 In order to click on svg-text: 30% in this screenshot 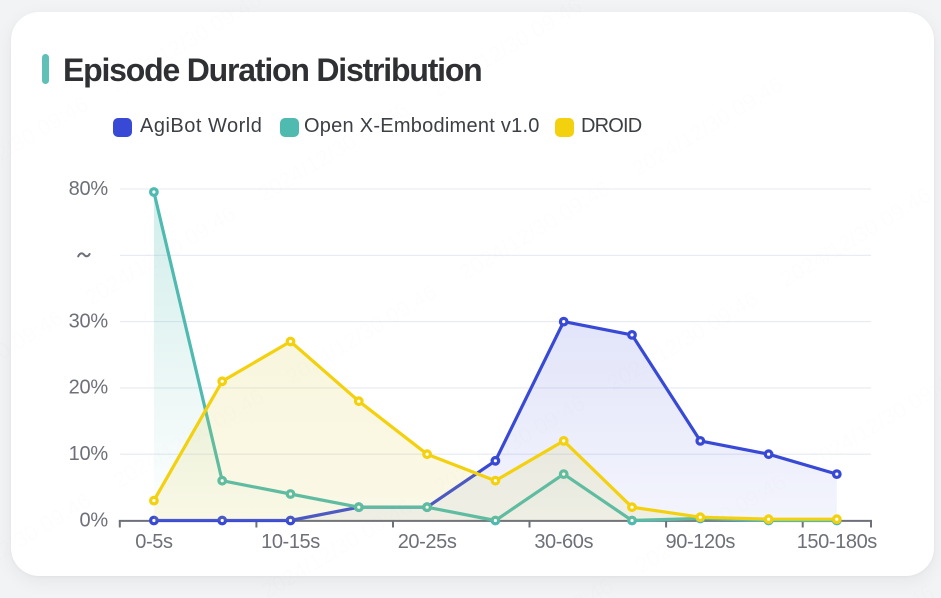, I will do `click(89, 321)`.